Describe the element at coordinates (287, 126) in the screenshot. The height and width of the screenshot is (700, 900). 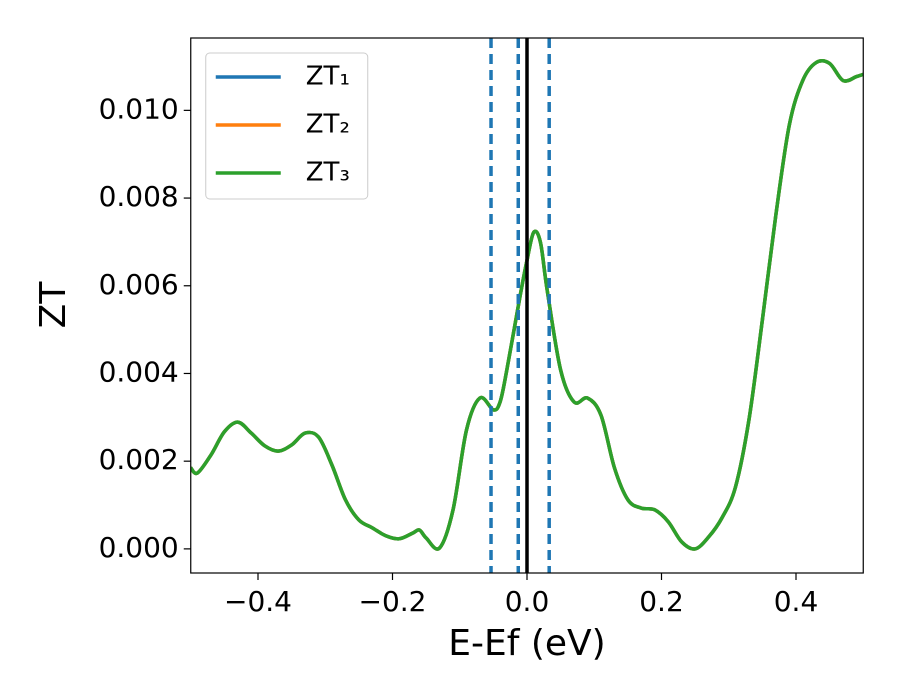
I see `legend-box` at that location.